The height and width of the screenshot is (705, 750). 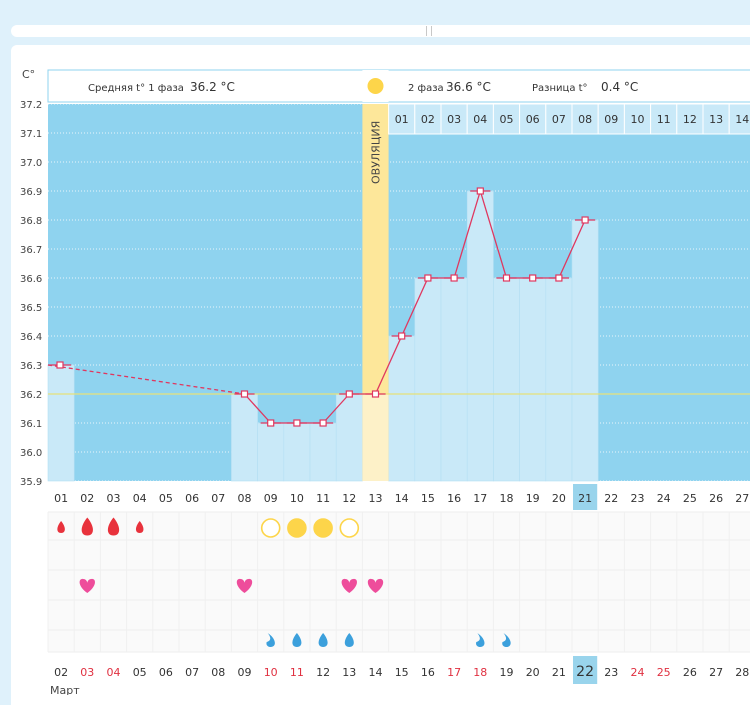 I want to click on phase2-day-number: 08, so click(x=585, y=119).